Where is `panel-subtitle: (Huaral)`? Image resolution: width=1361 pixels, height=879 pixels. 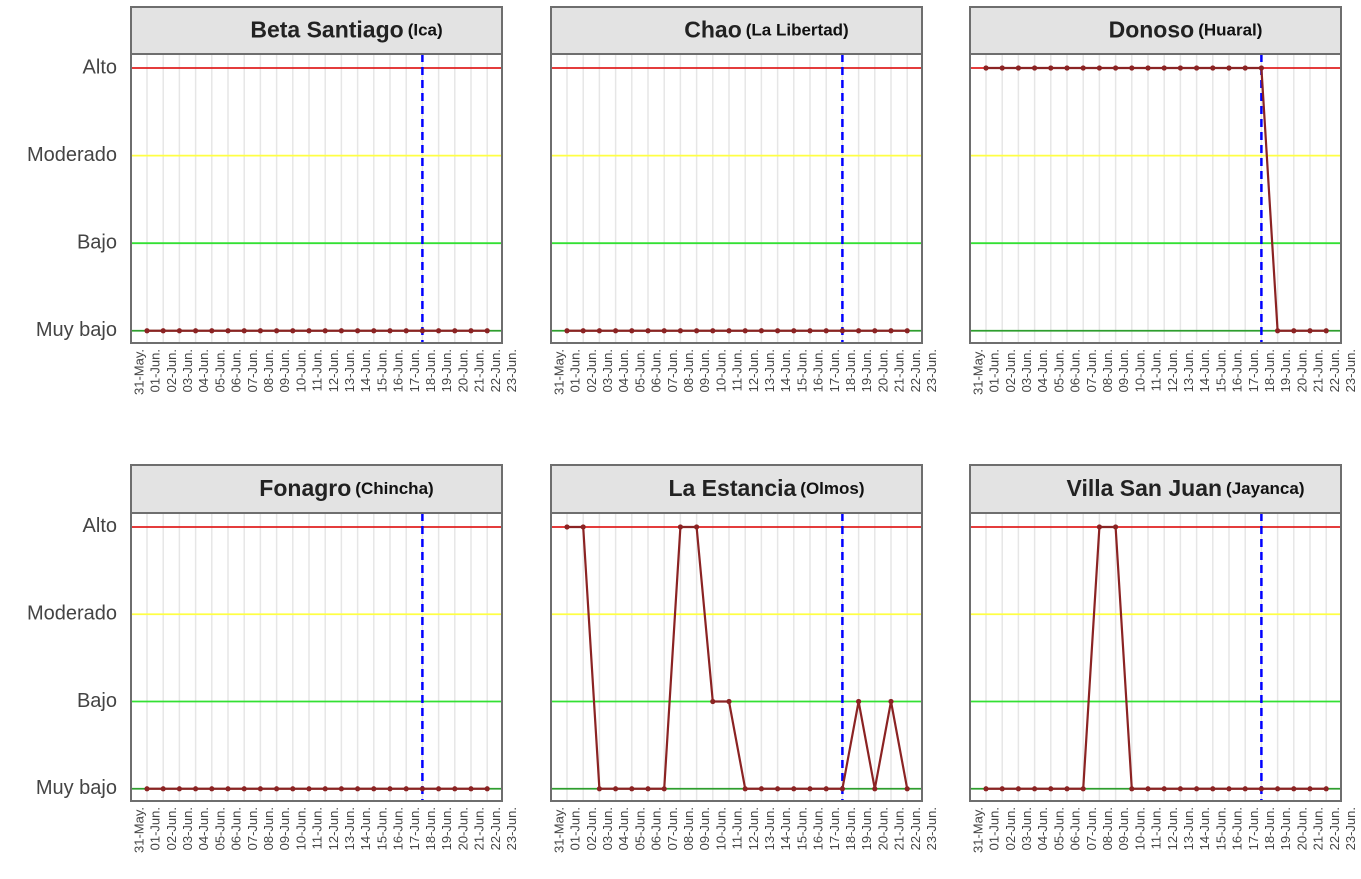
panel-subtitle: (Huaral) is located at coordinates (1230, 30).